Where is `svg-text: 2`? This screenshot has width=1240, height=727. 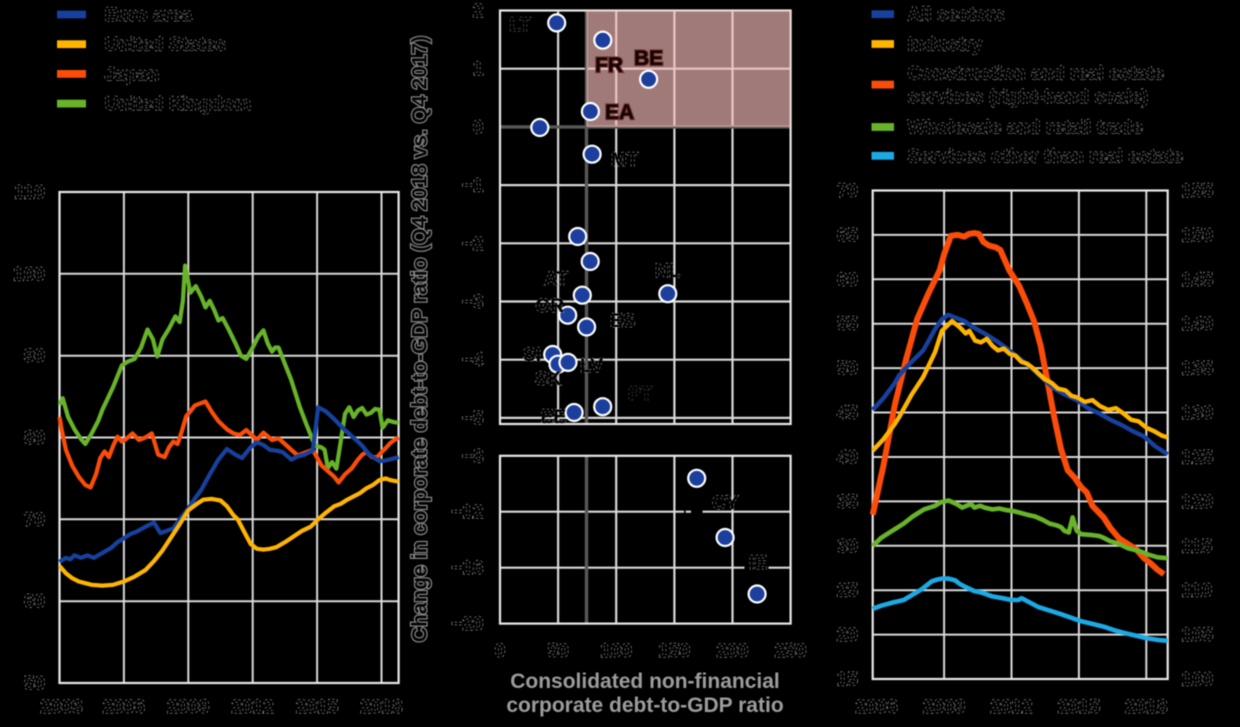 svg-text: 2 is located at coordinates (478, 11).